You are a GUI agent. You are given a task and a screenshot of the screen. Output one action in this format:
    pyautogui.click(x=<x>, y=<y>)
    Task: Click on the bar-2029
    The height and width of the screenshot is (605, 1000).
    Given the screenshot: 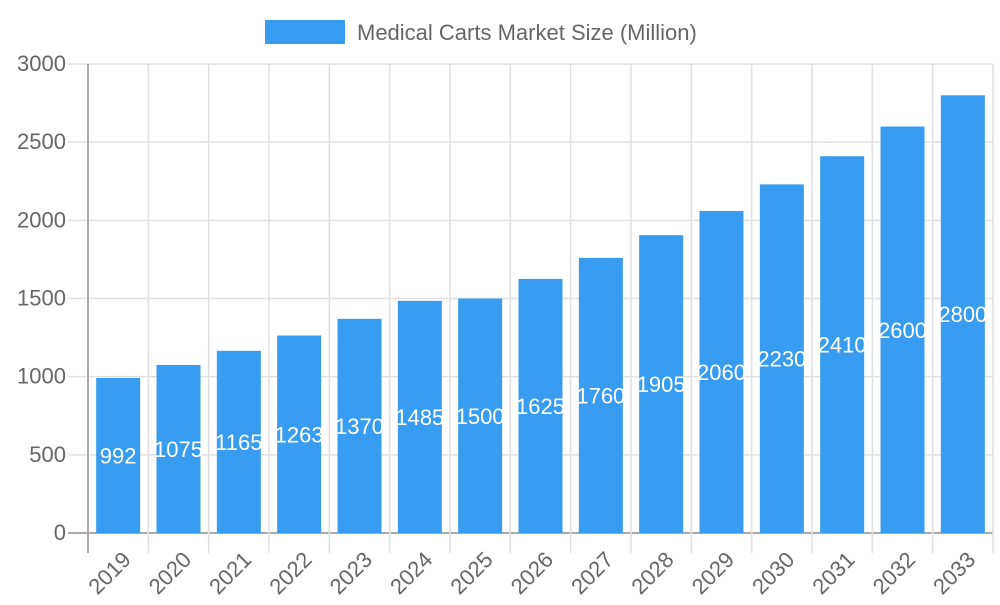 What is the action you would take?
    pyautogui.click(x=721, y=371)
    